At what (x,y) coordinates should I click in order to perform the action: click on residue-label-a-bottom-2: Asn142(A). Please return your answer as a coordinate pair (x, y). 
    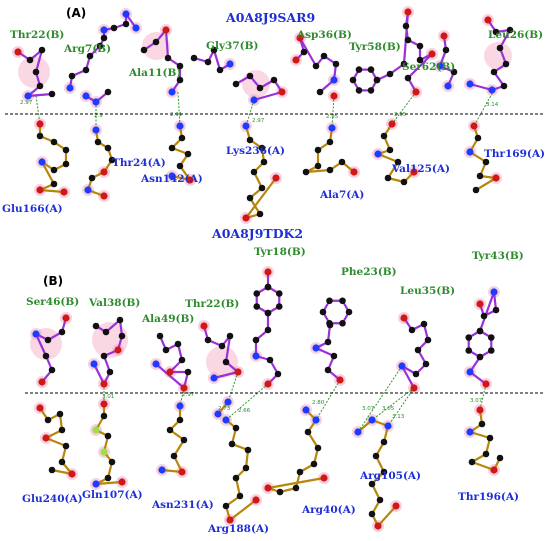
    Looking at the image, I should click on (171, 179).